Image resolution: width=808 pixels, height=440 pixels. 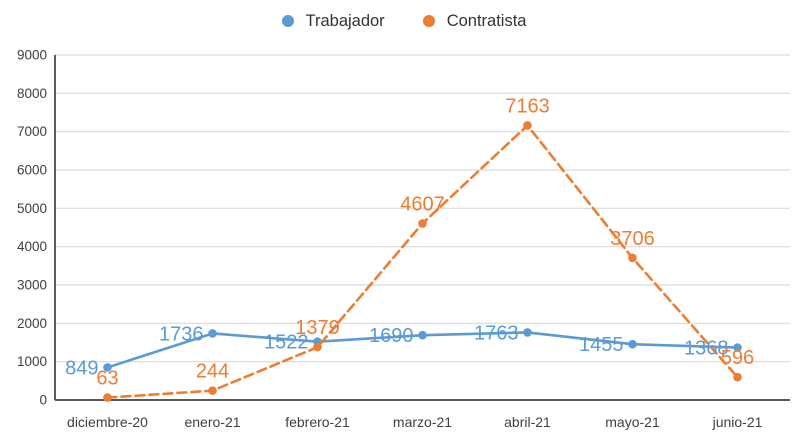 I want to click on data-label-contratista: 1379, so click(x=317, y=328).